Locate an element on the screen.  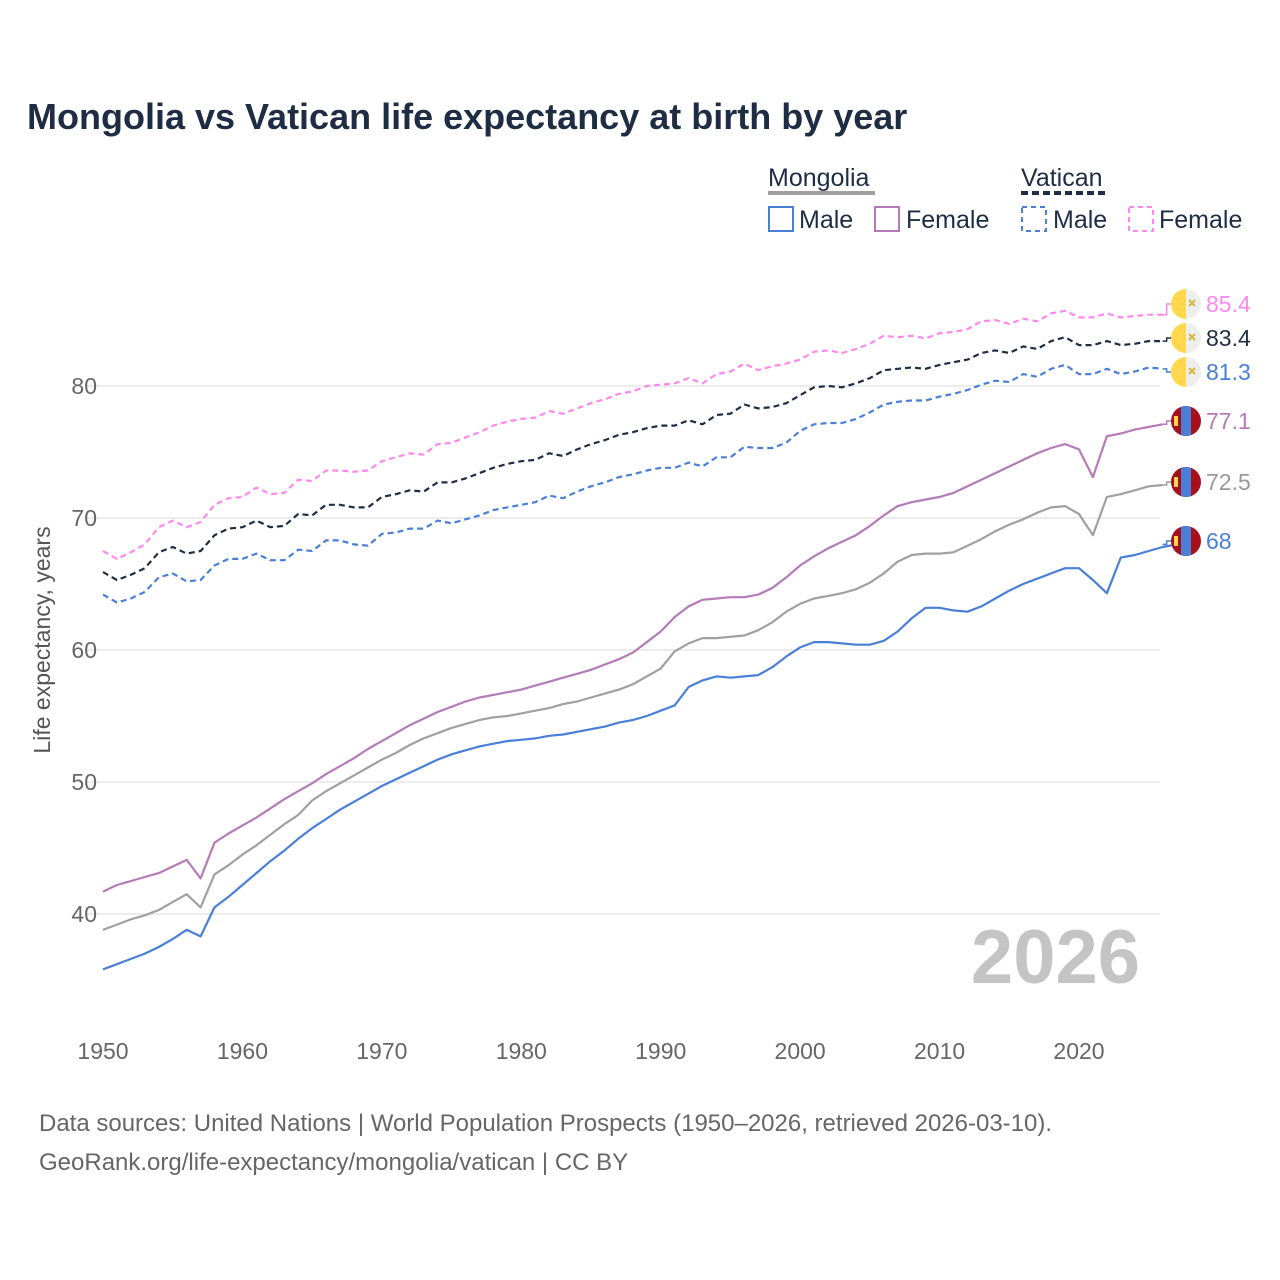
legend-swatch-mongolia-male is located at coordinates (781, 219).